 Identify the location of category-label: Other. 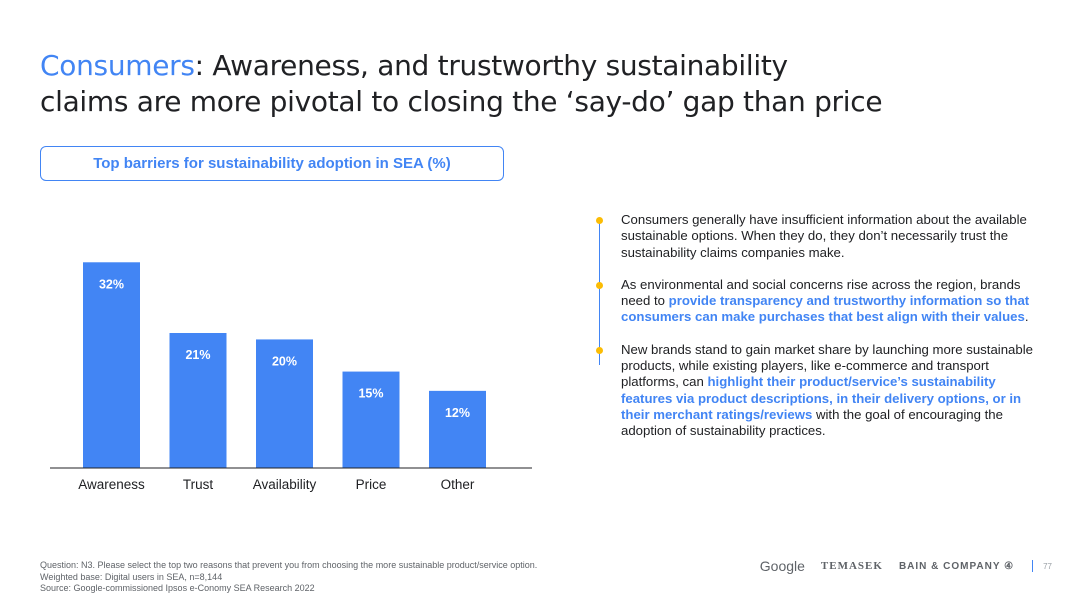
(458, 484).